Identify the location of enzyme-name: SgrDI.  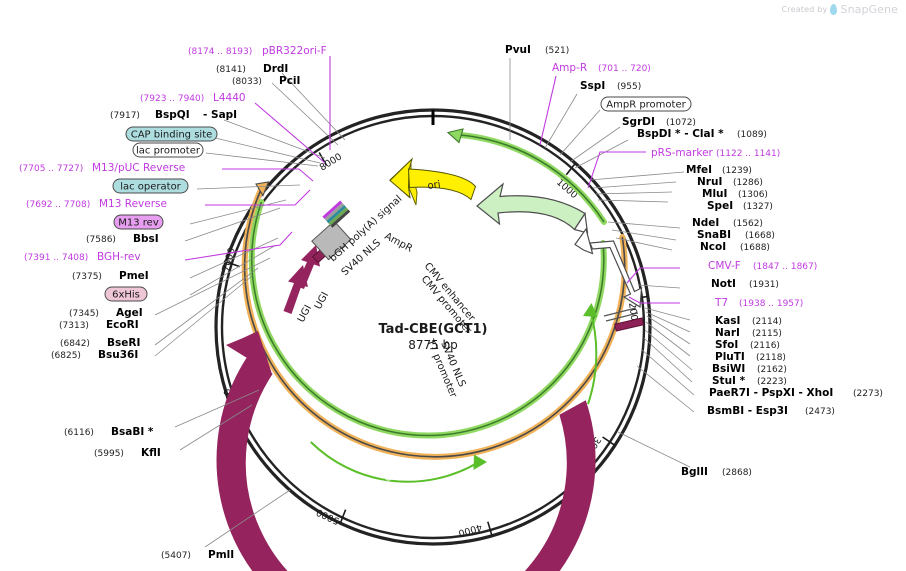
(638, 122).